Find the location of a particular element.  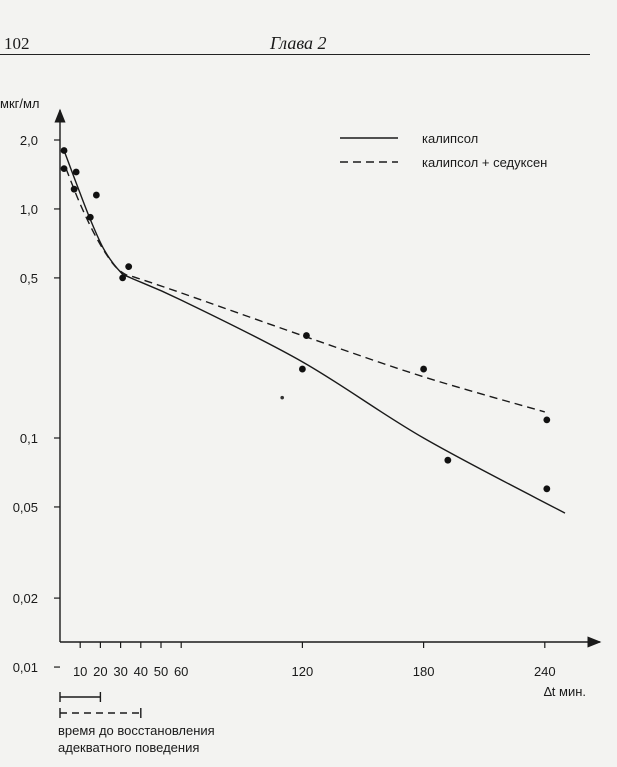

x-tick-label: 120 is located at coordinates (303, 671).